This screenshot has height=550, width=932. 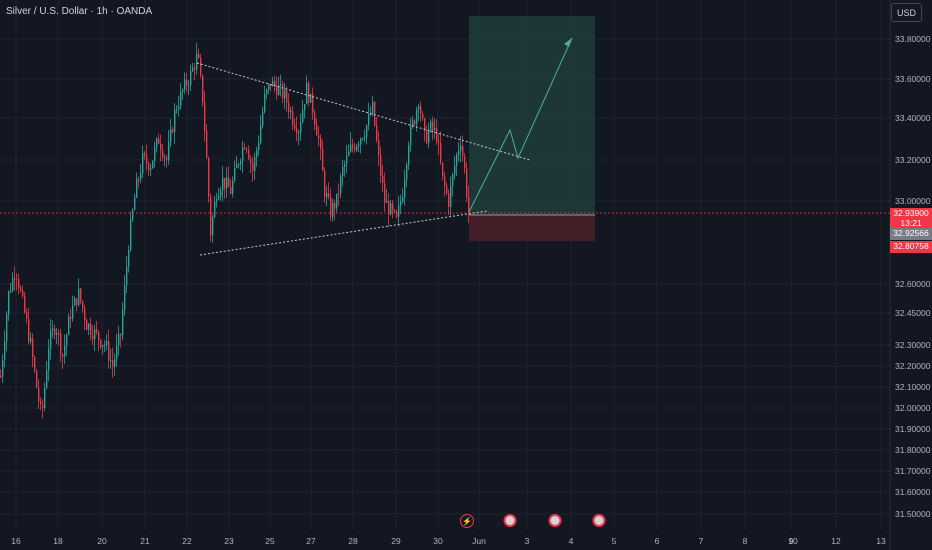 What do you see at coordinates (520, 125) in the screenshot?
I see `projection-path` at bounding box center [520, 125].